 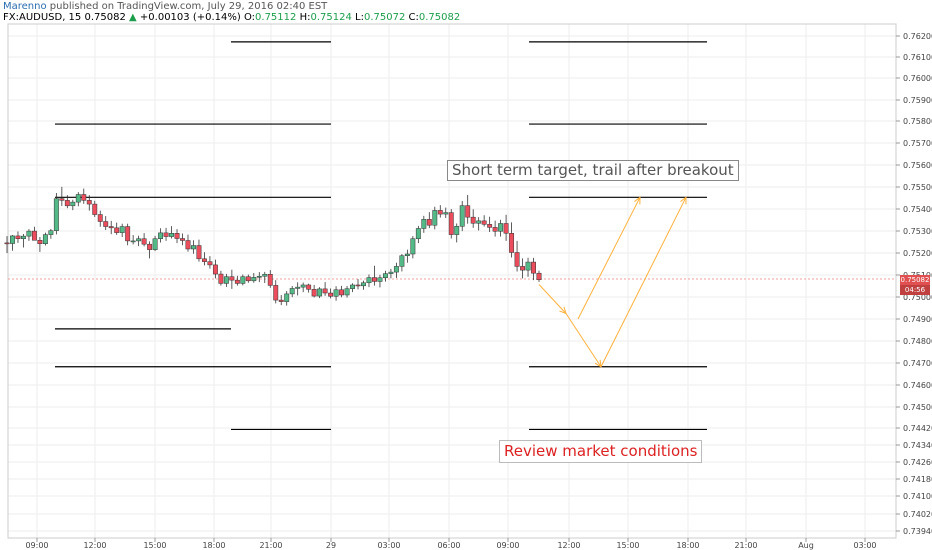 What do you see at coordinates (273, 246) in the screenshot?
I see `candles` at bounding box center [273, 246].